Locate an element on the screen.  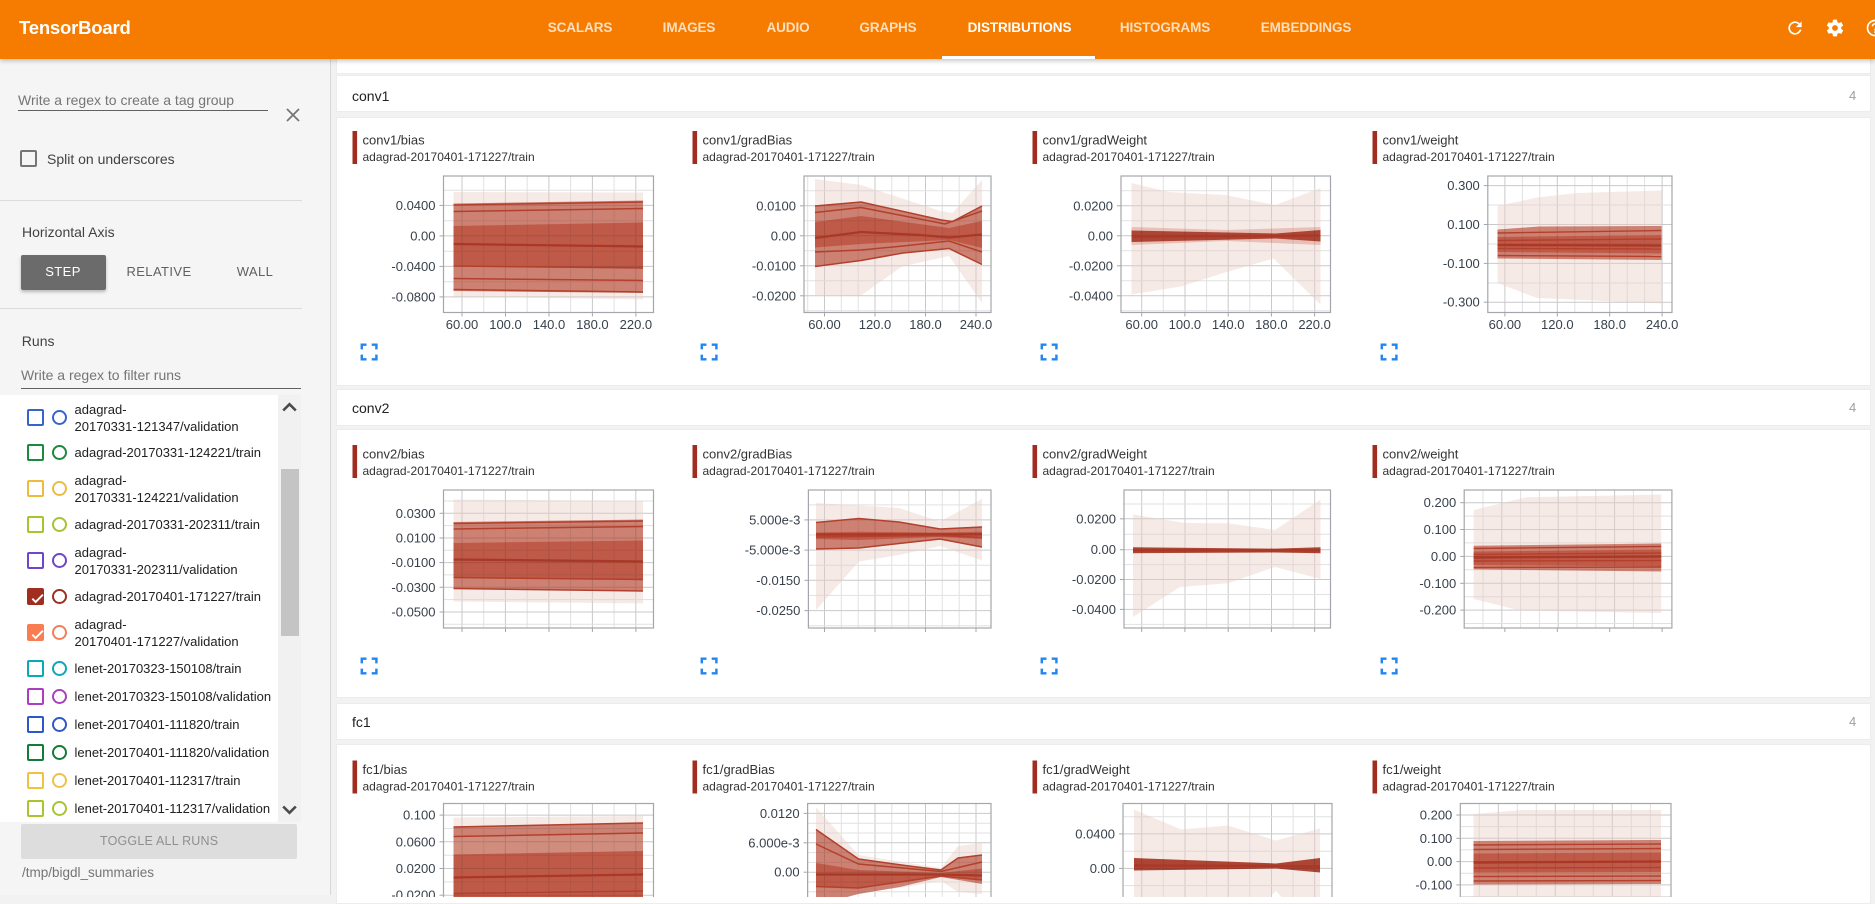
svg-text: conv1/bias is located at coordinates (394, 140).